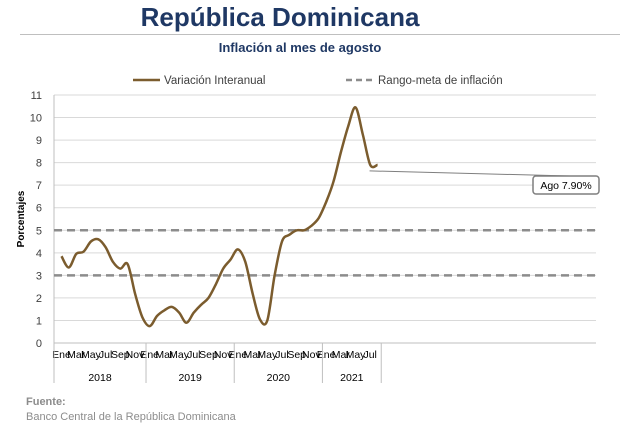 Image resolution: width=640 pixels, height=424 pixels. I want to click on y-tick-label: 4, so click(39, 254).